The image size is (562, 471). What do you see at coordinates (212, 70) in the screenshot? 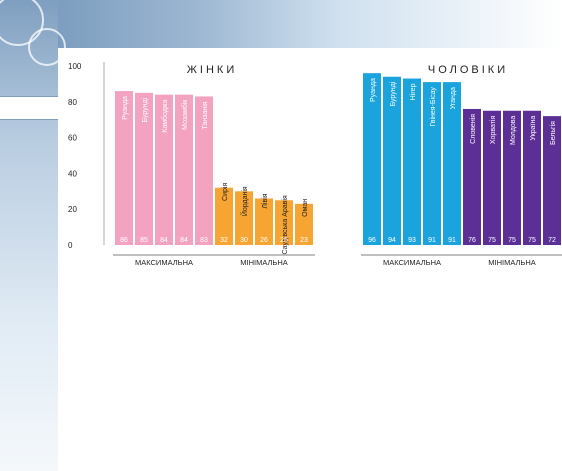
I see `panel-title: ЖІНКИ` at bounding box center [212, 70].